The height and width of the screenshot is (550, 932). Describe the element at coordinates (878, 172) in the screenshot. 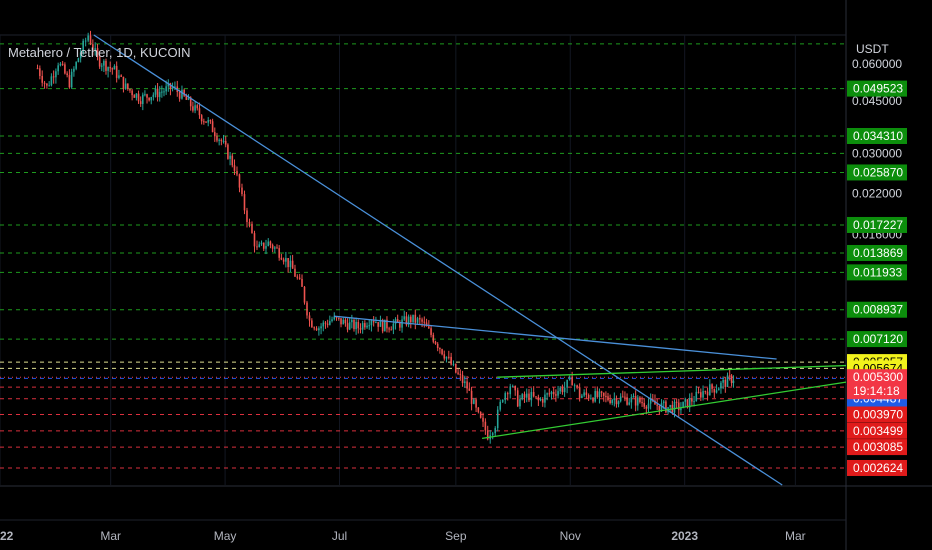

I see `level-label: 0.025870` at that location.